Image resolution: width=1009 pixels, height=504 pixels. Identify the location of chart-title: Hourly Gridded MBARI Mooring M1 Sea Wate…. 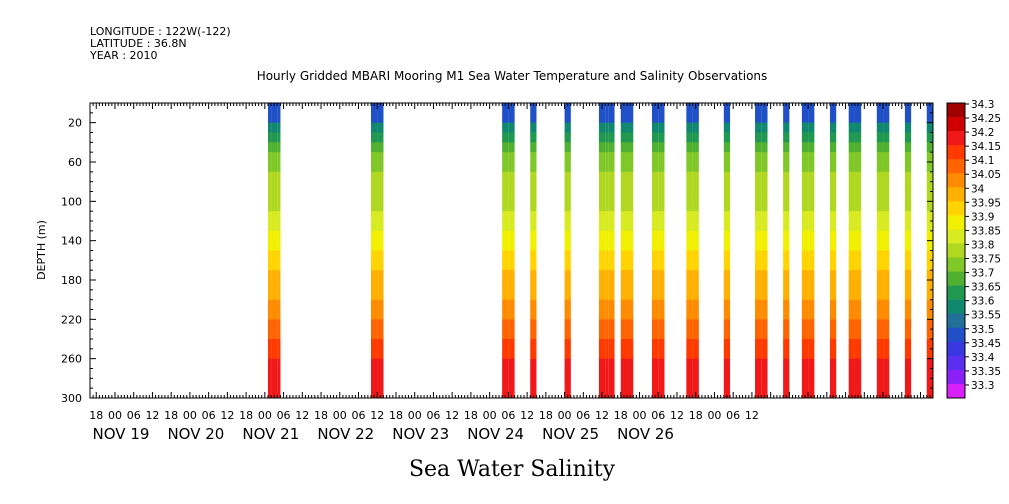
(512, 76).